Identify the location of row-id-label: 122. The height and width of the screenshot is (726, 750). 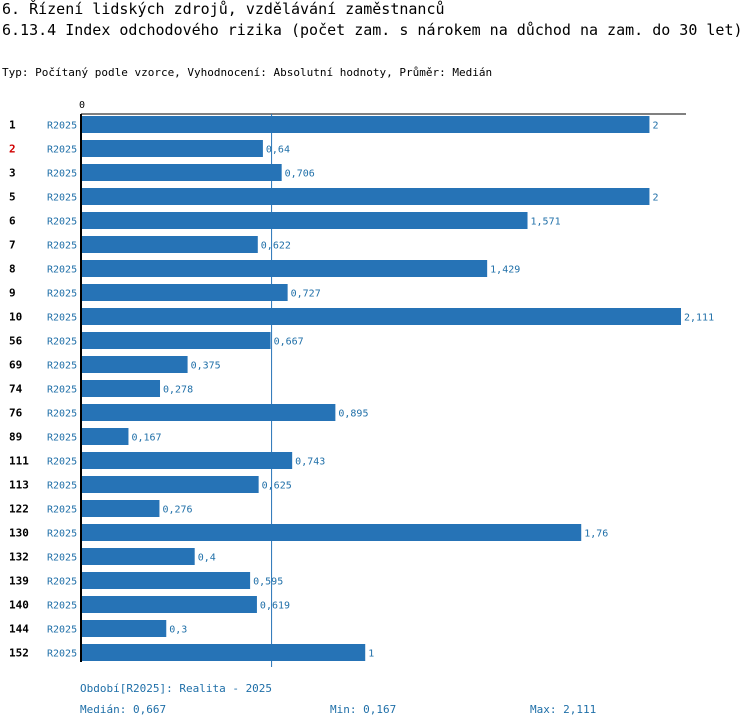
(19, 509).